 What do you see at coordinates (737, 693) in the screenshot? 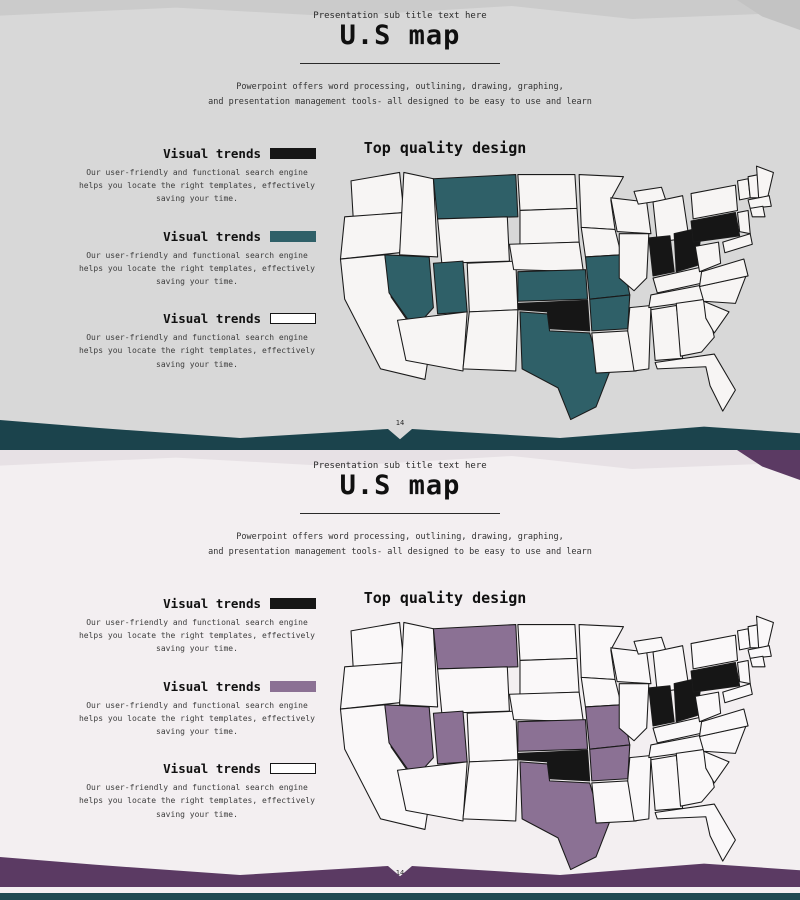
I see `state-MD` at bounding box center [737, 693].